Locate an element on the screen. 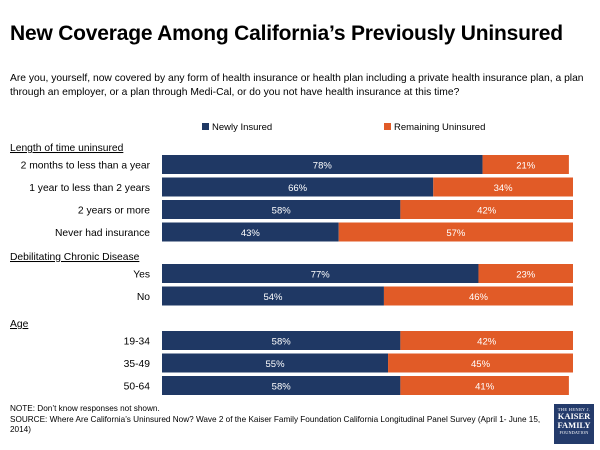  data-label-newly: 54% is located at coordinates (273, 297).